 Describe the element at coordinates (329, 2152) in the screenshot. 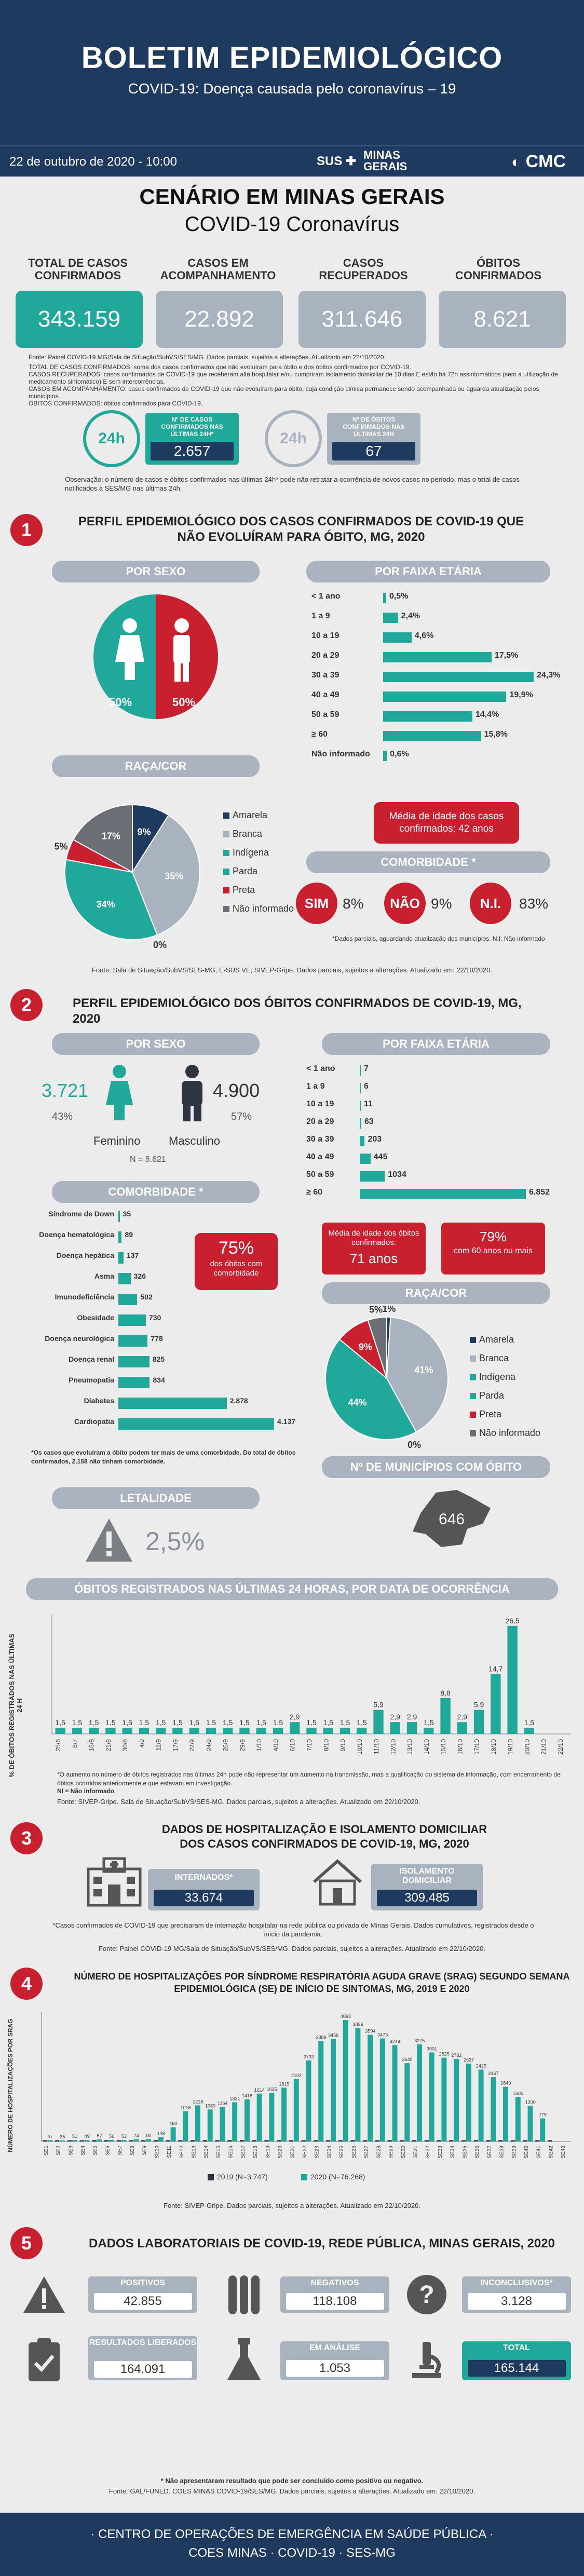

I see `tick-label: SE24` at that location.